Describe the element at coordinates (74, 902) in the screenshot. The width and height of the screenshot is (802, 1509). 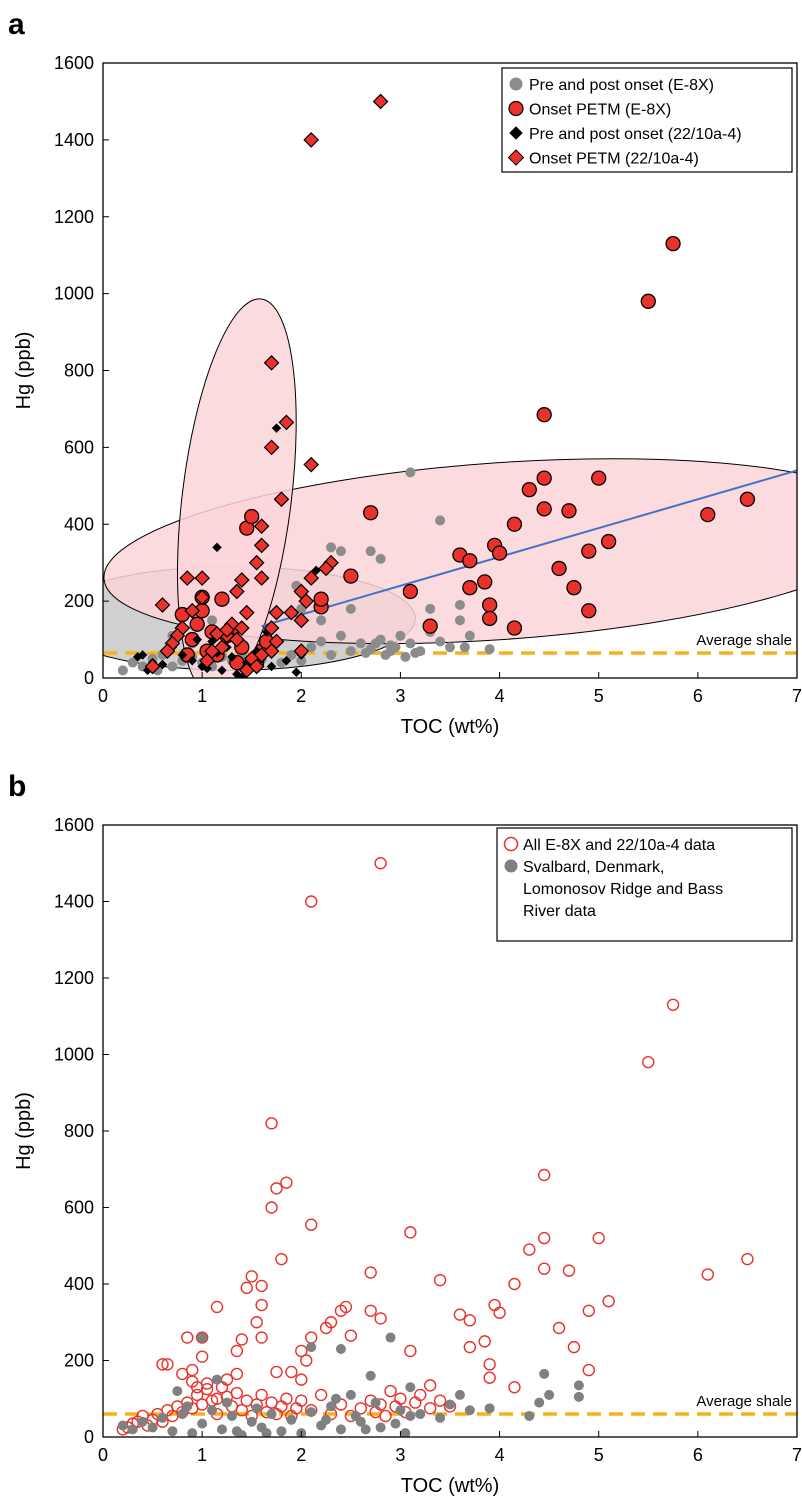
I see `y-tick-label: 1400` at that location.